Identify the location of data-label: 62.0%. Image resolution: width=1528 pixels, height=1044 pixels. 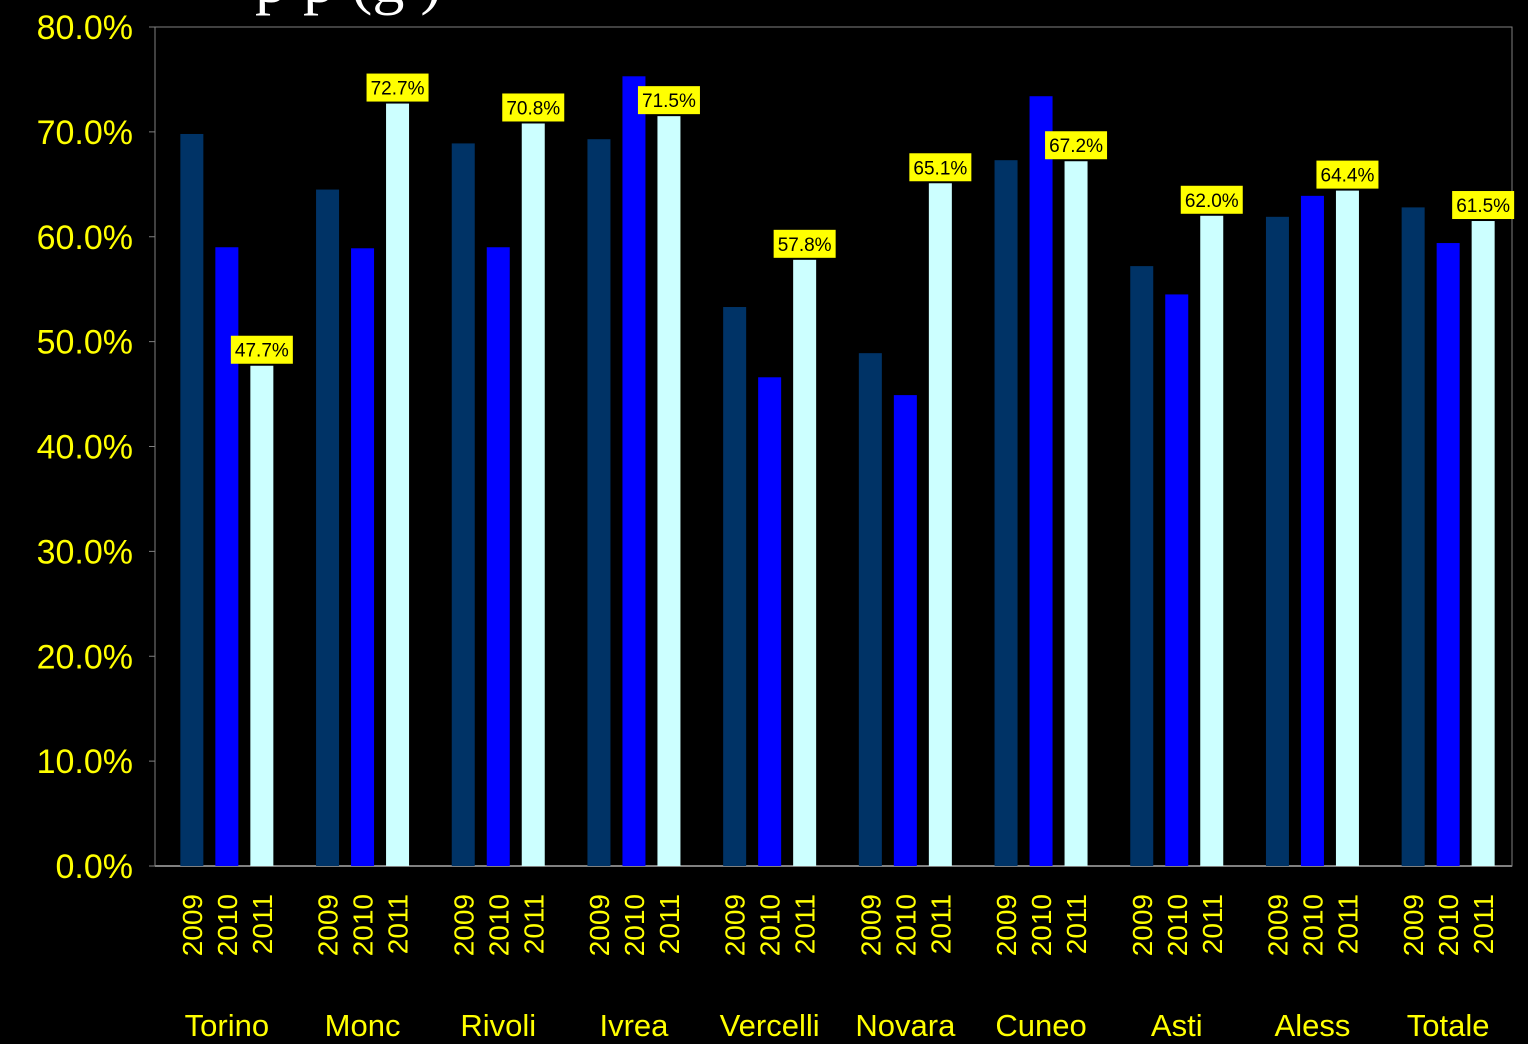
(1212, 201).